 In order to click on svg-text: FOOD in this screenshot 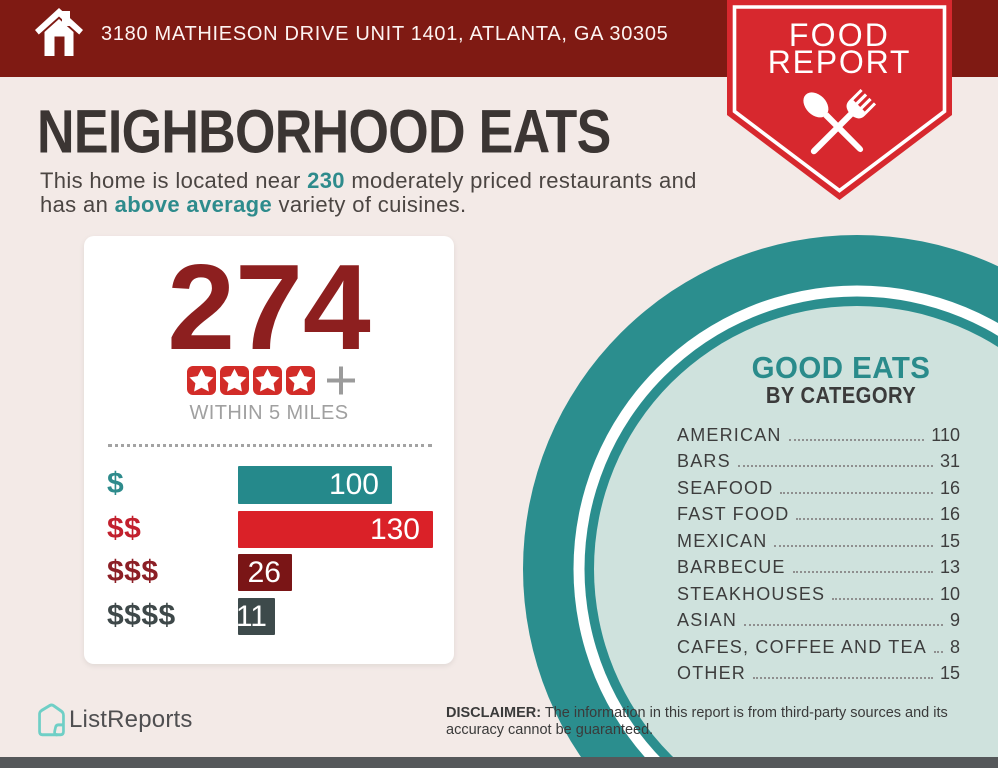, I will do `click(839, 35)`.